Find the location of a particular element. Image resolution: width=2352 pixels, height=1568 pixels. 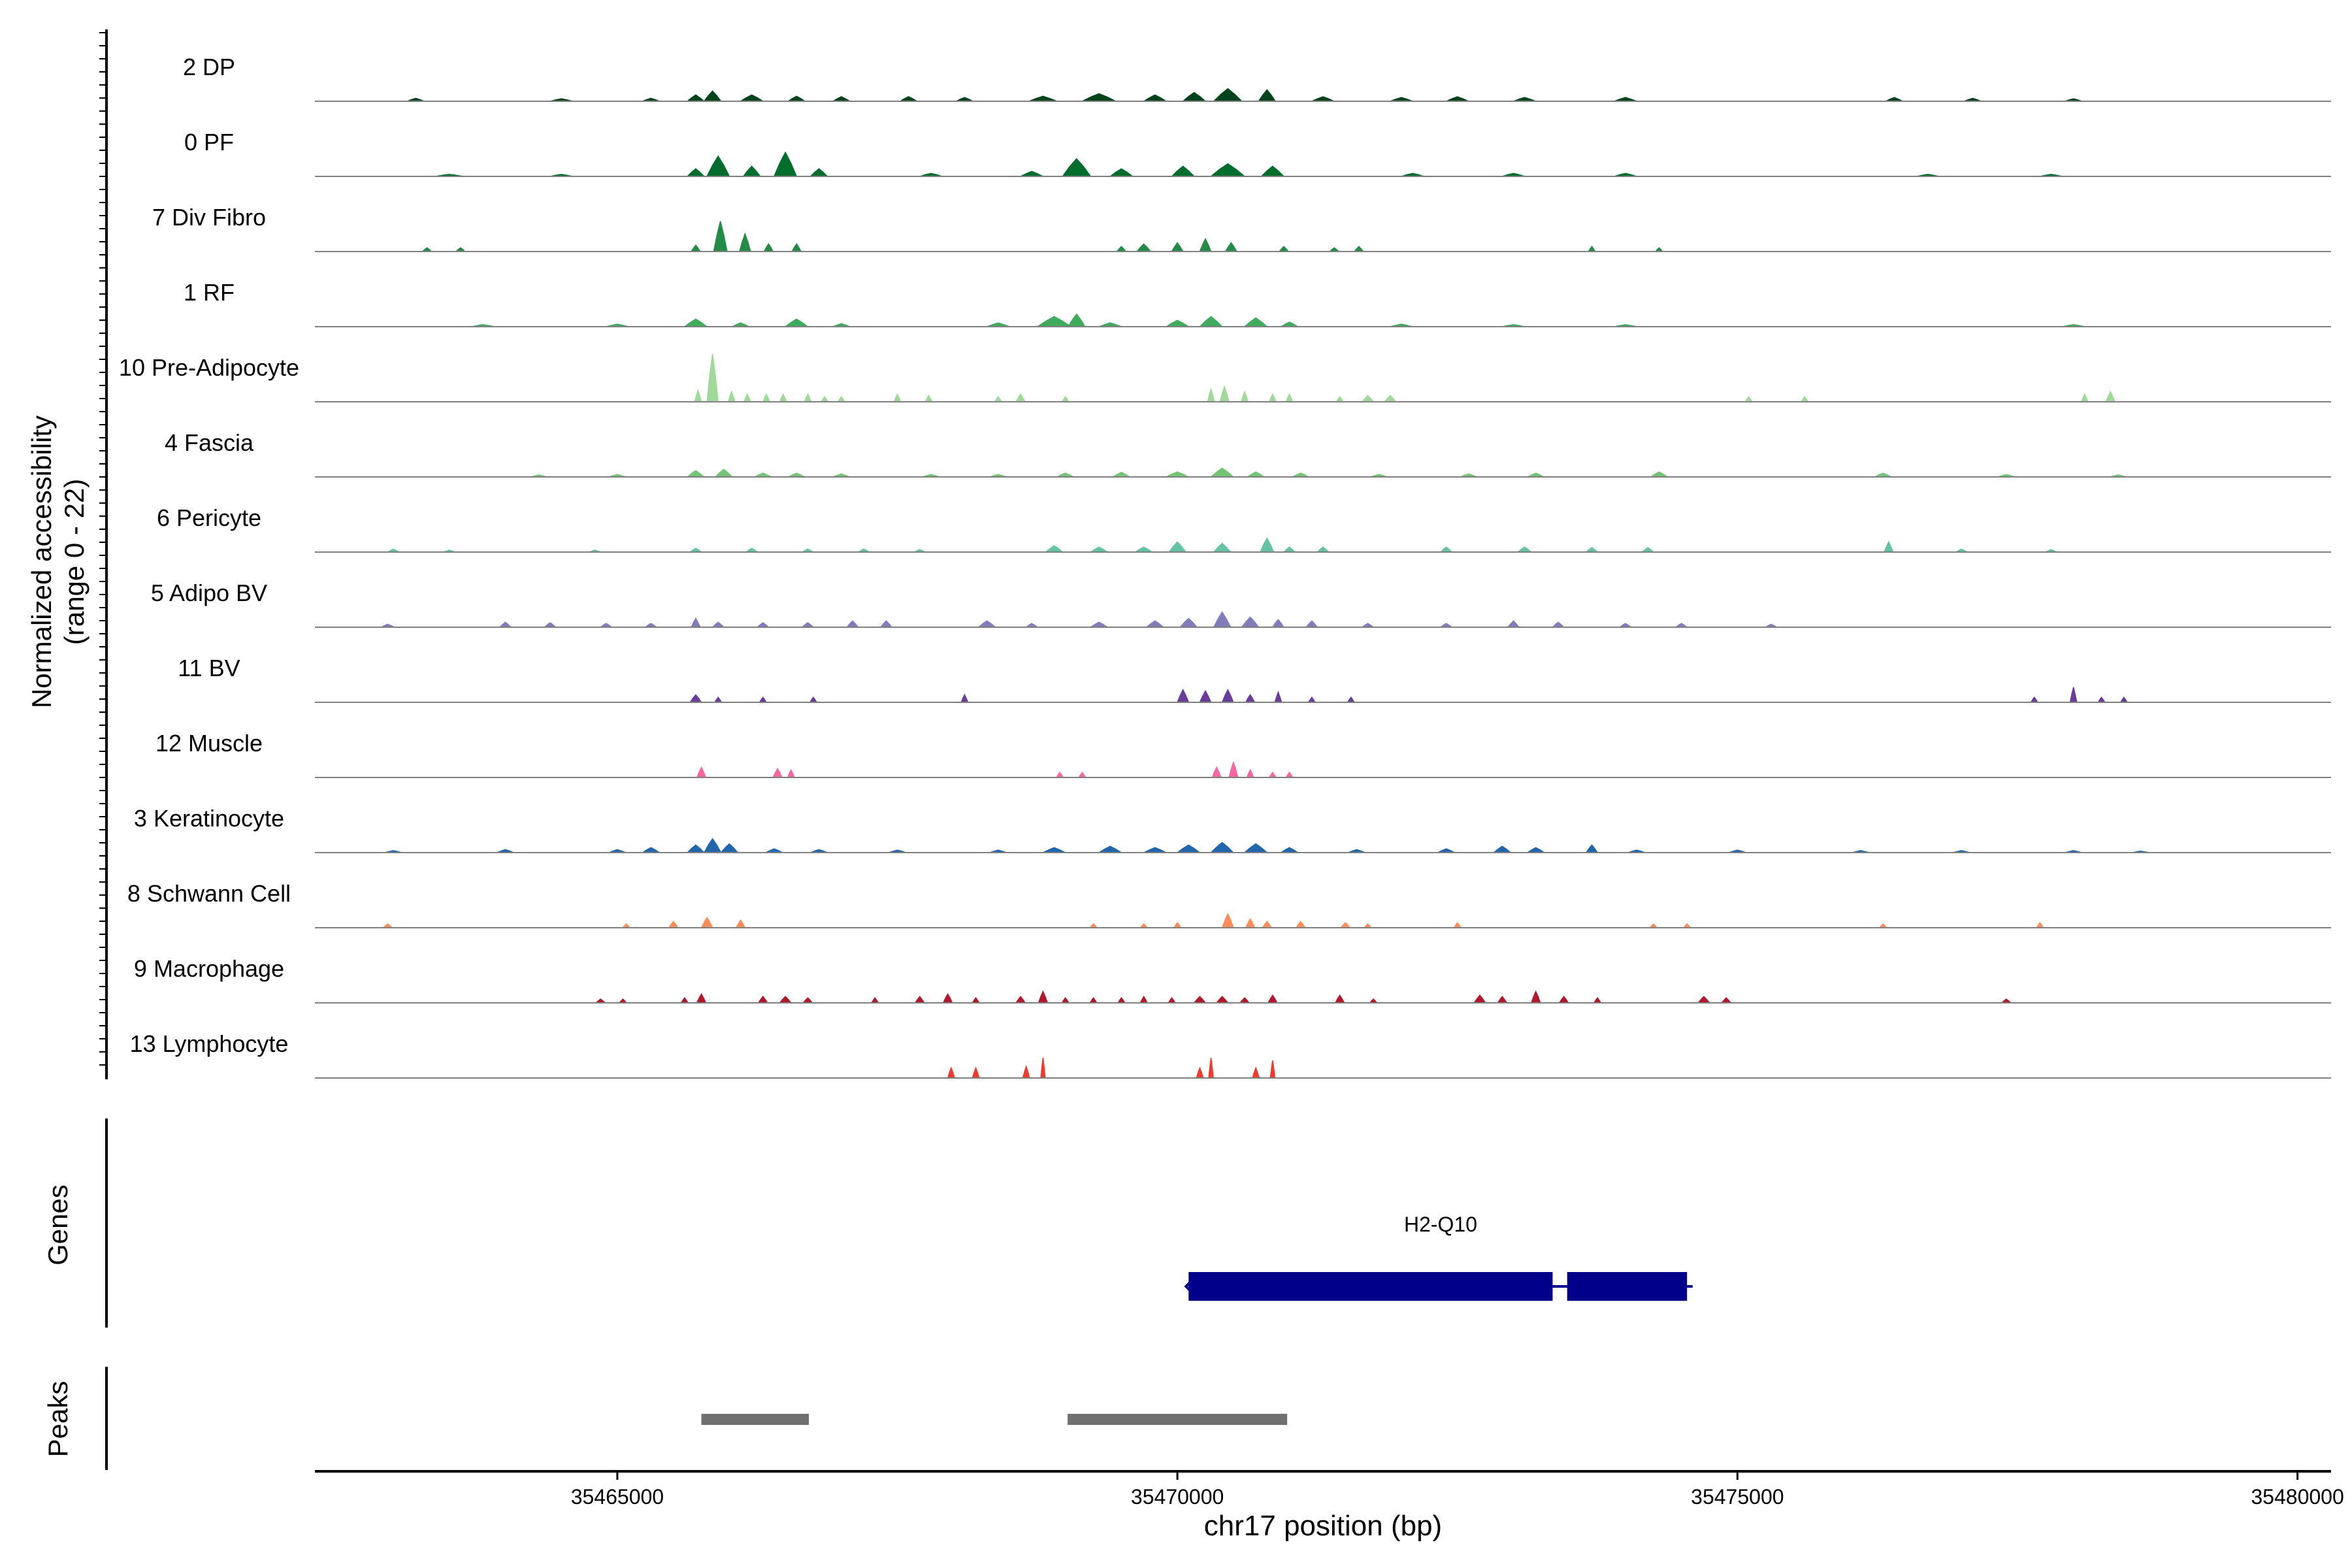

track-label: 3 Keratinocyte is located at coordinates (209, 818).